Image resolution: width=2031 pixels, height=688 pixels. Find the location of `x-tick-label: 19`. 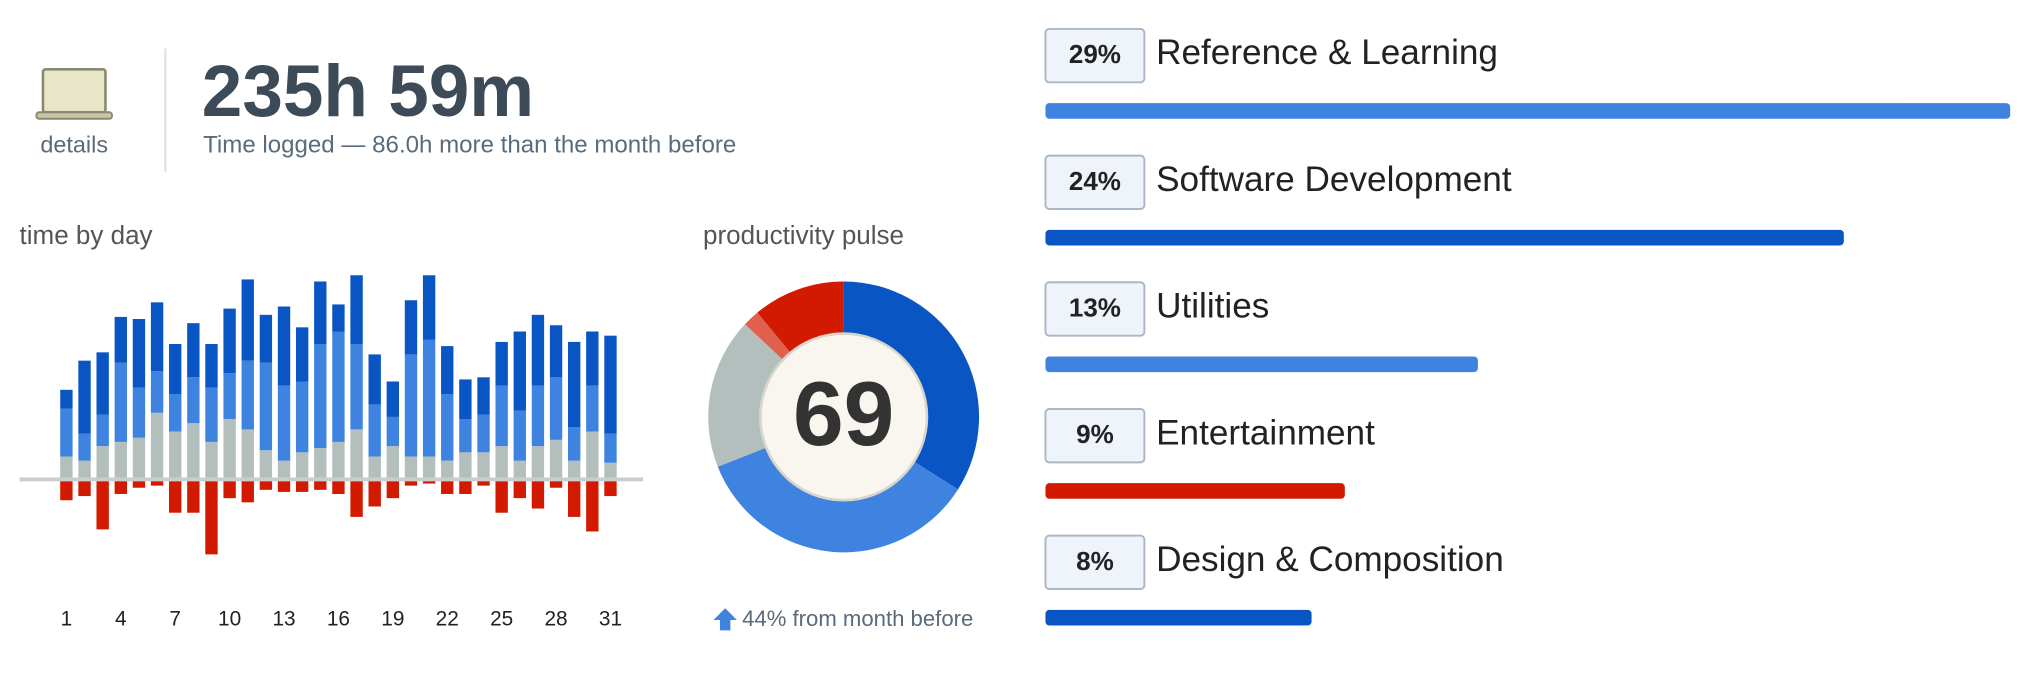

x-tick-label: 19 is located at coordinates (392, 619).